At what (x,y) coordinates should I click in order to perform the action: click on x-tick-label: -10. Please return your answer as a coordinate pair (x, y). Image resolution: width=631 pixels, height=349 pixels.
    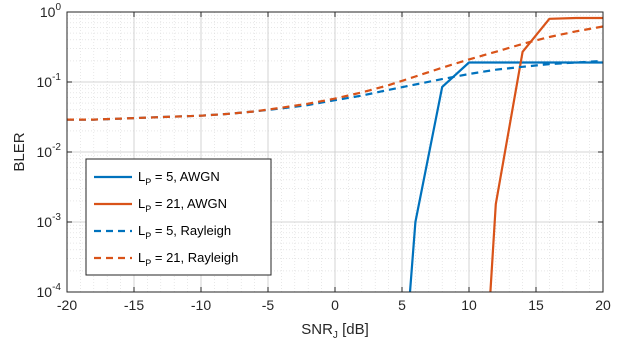
    Looking at the image, I should click on (201, 305).